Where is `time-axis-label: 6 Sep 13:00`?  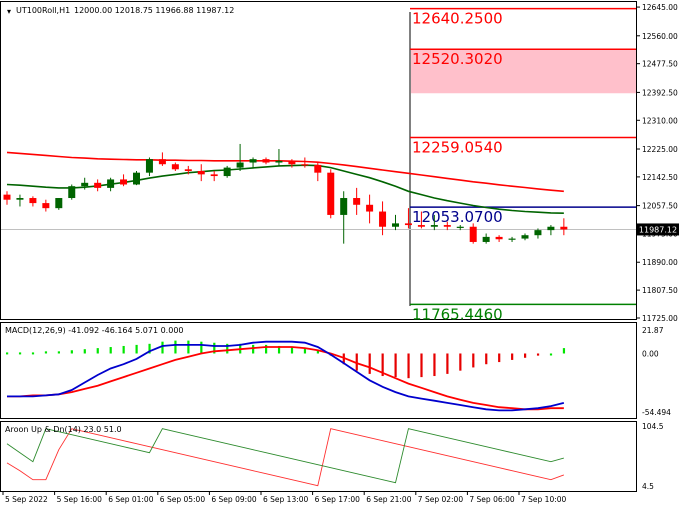 time-axis-label: 6 Sep 13:00 is located at coordinates (286, 499).